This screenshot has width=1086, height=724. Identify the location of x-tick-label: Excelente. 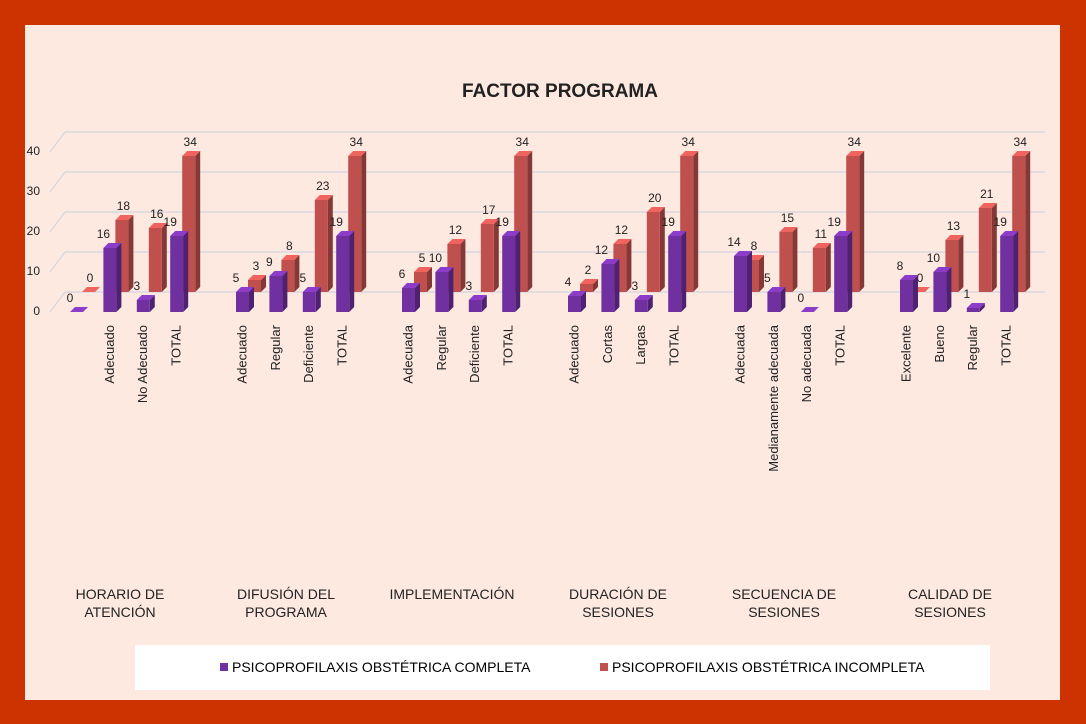
(905, 353).